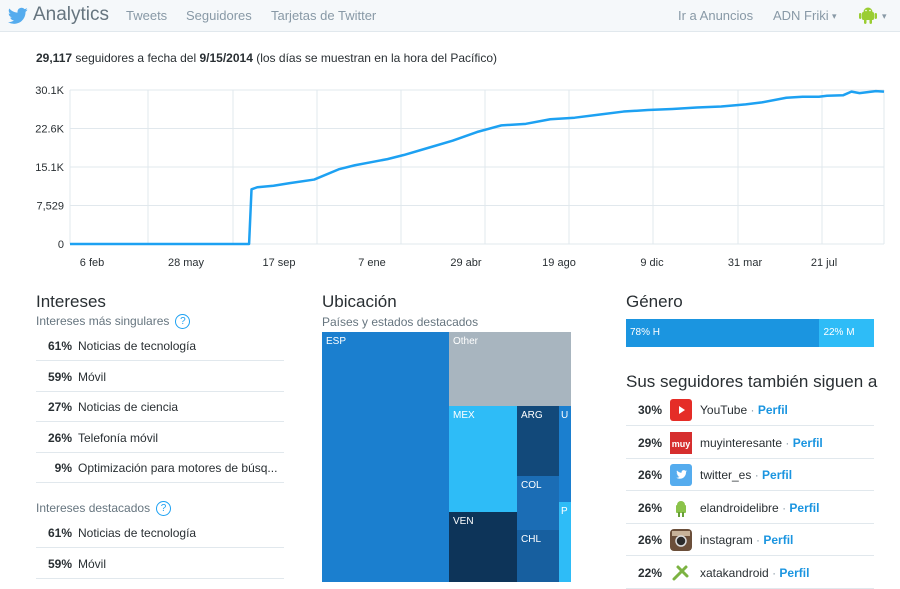  I want to click on x-tick-label: 29 abr, so click(466, 263).